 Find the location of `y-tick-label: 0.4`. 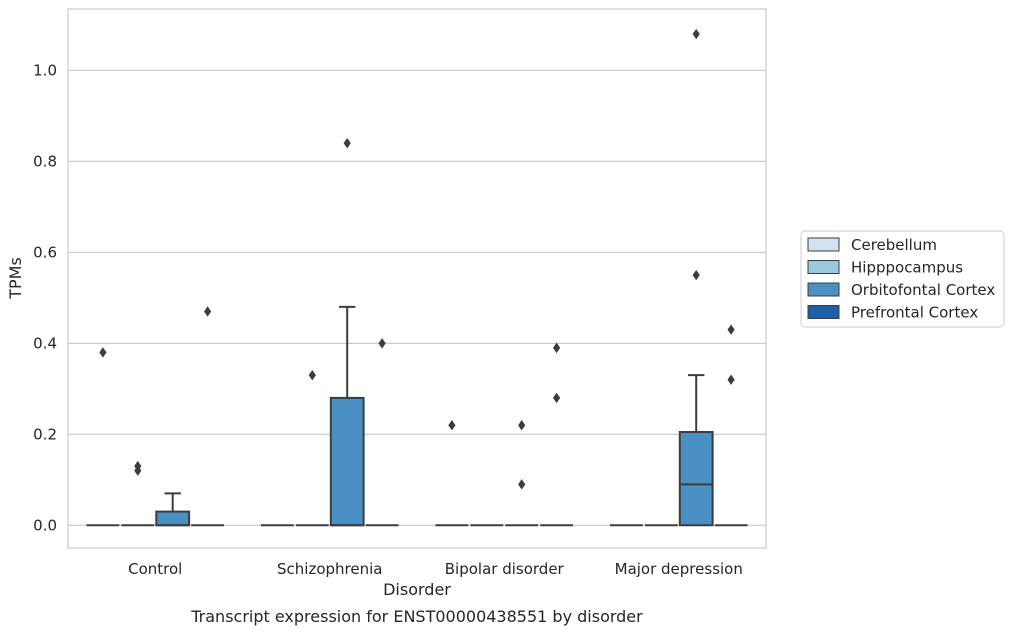

y-tick-label: 0.4 is located at coordinates (45, 343).